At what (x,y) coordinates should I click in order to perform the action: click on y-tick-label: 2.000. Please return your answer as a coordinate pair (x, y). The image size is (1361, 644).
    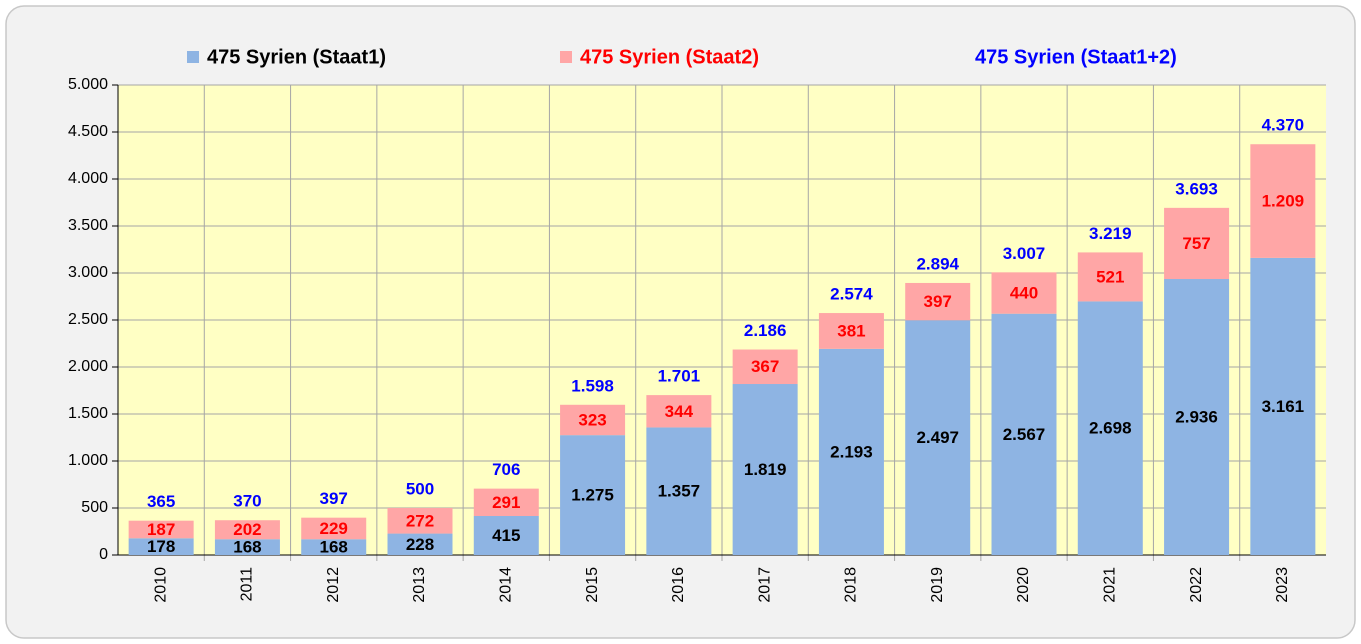
    Looking at the image, I should click on (88, 366).